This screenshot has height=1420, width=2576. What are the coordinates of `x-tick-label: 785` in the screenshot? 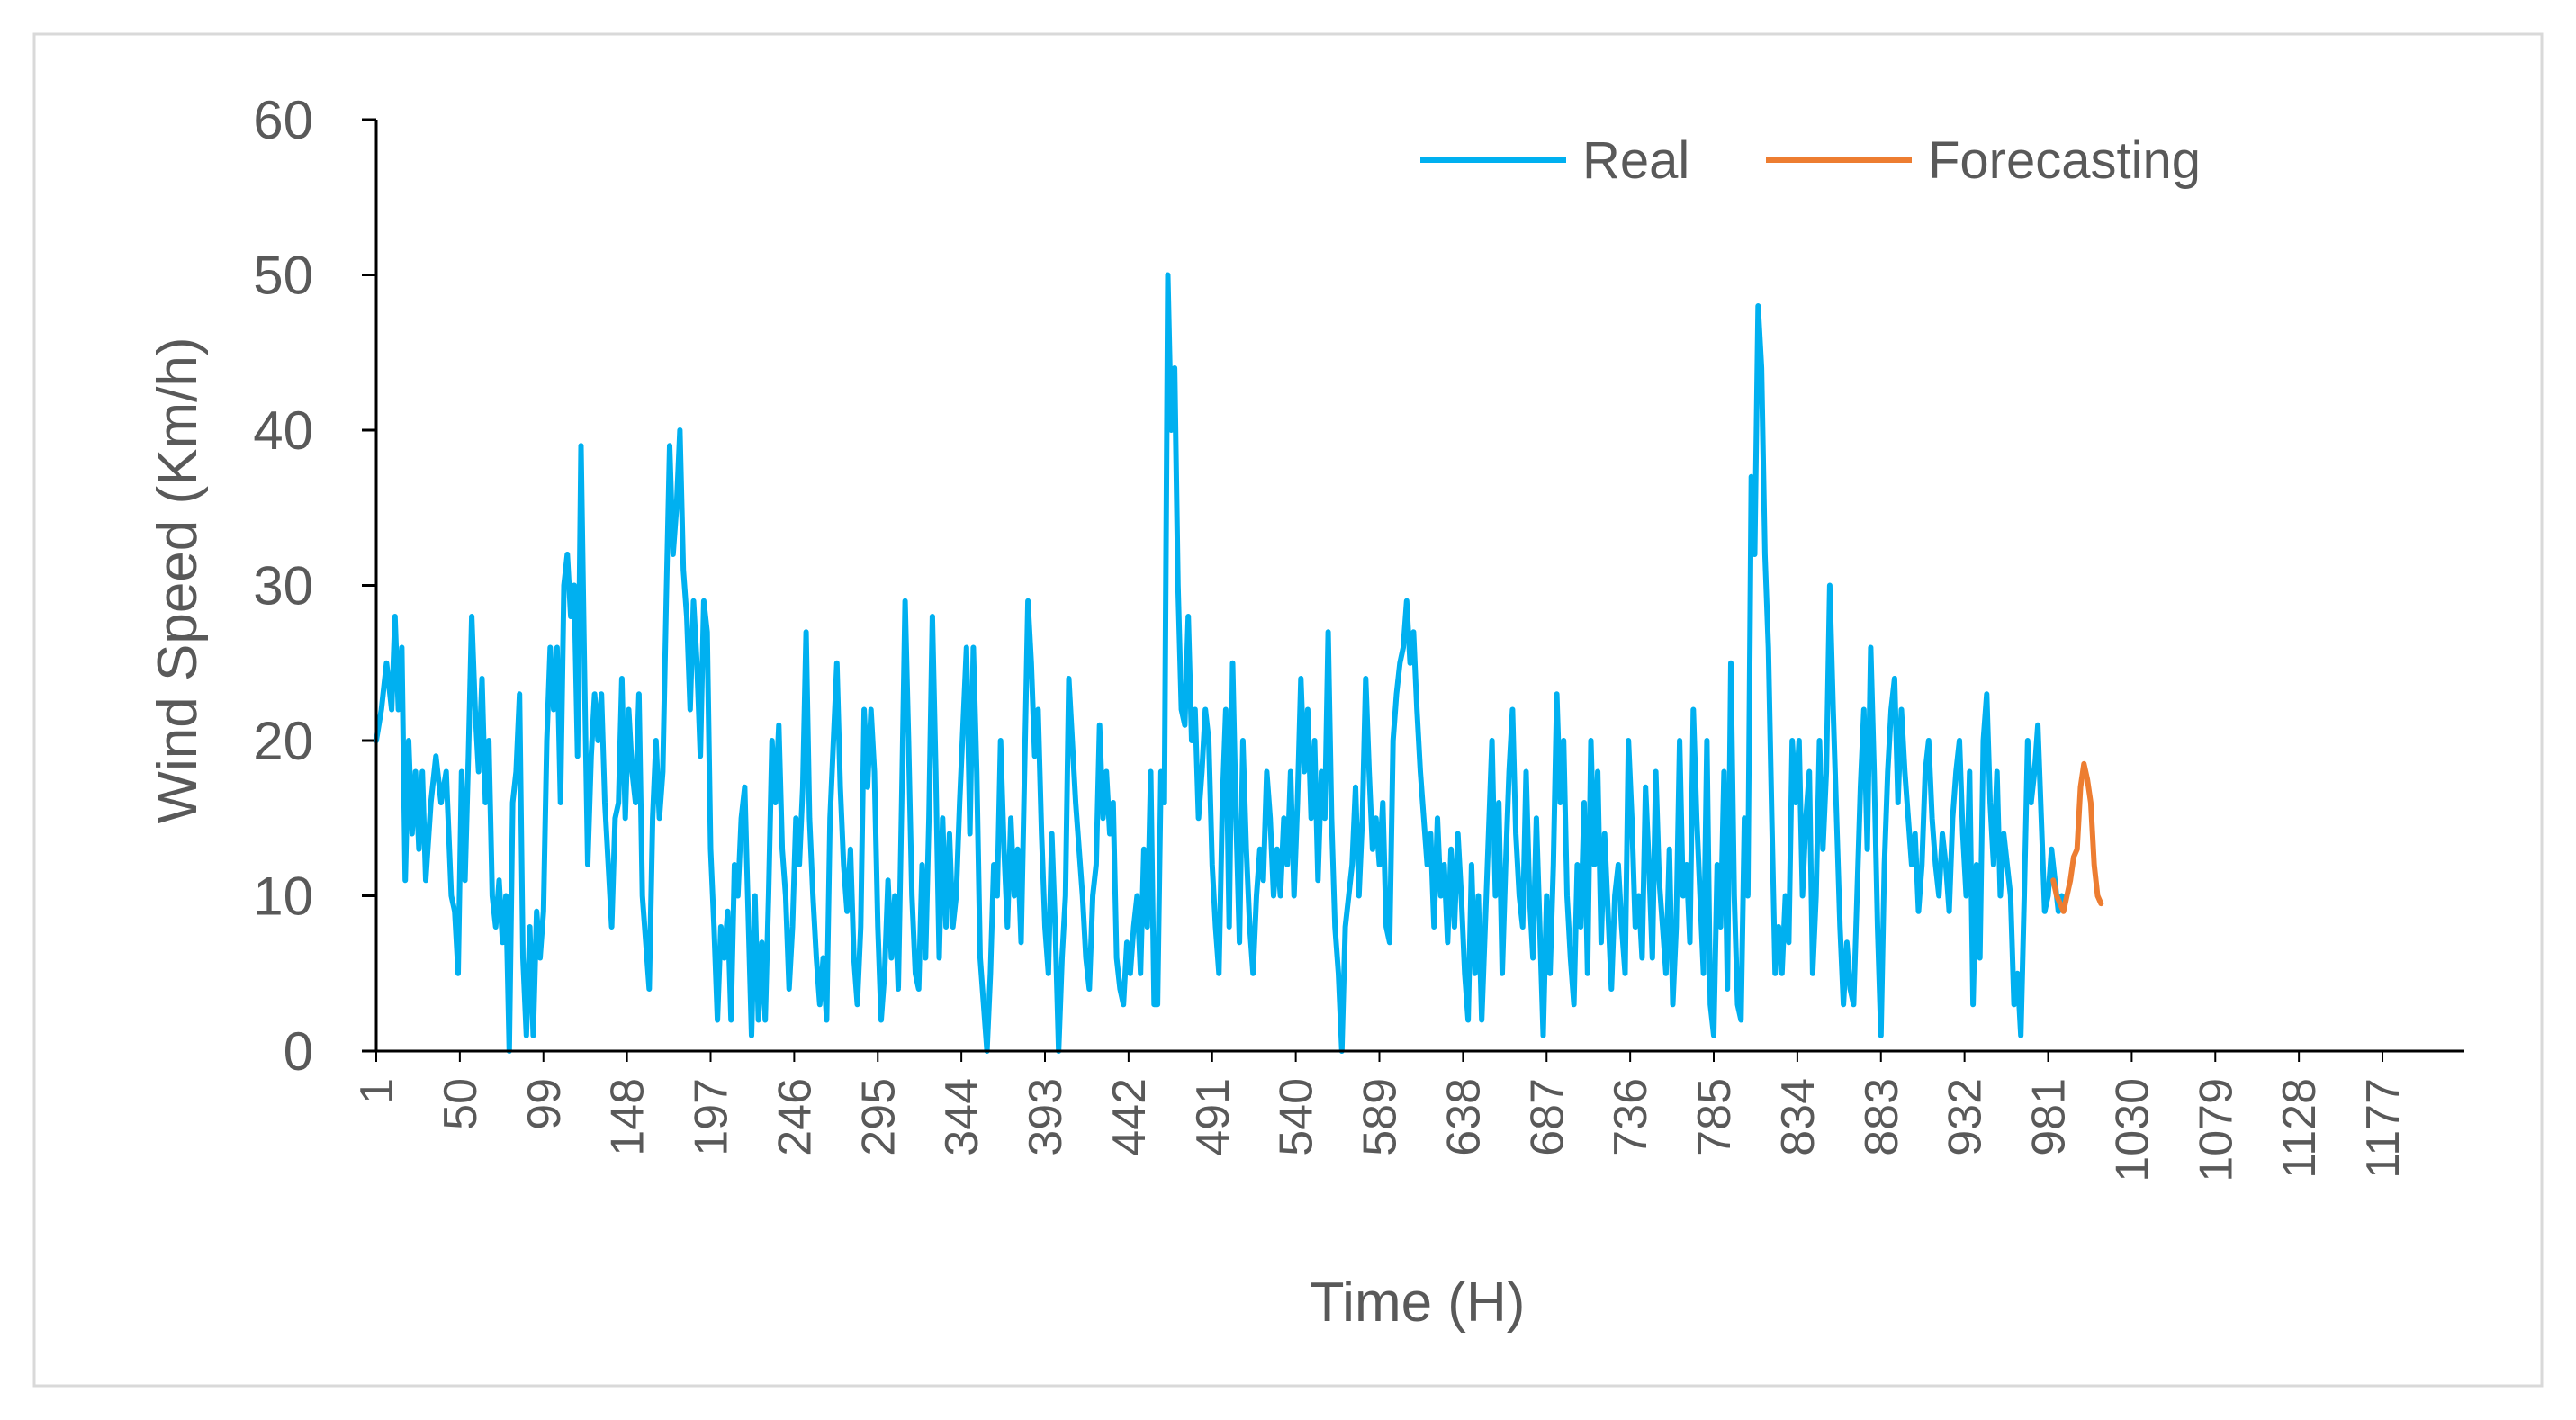 It's located at (1715, 1117).